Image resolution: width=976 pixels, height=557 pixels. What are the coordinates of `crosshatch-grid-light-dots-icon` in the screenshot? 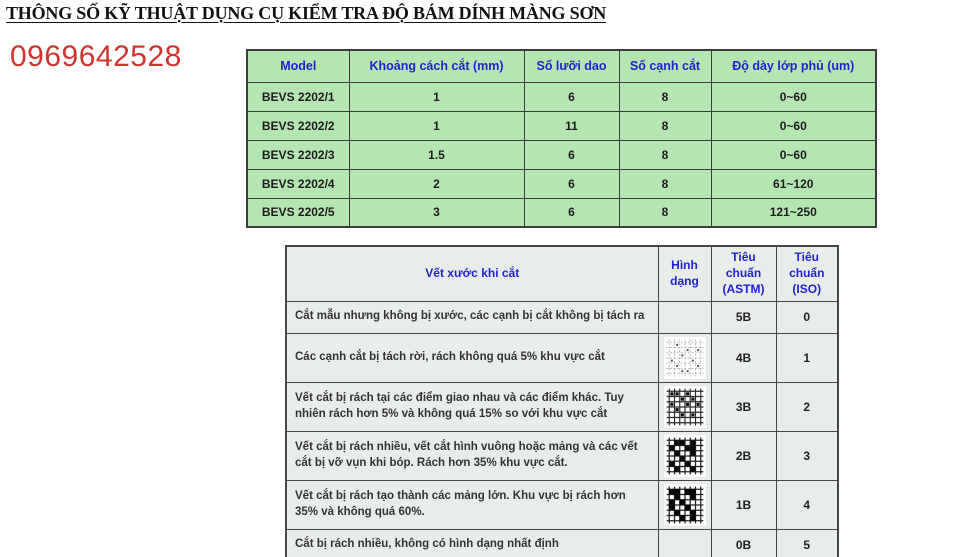 It's located at (684, 357).